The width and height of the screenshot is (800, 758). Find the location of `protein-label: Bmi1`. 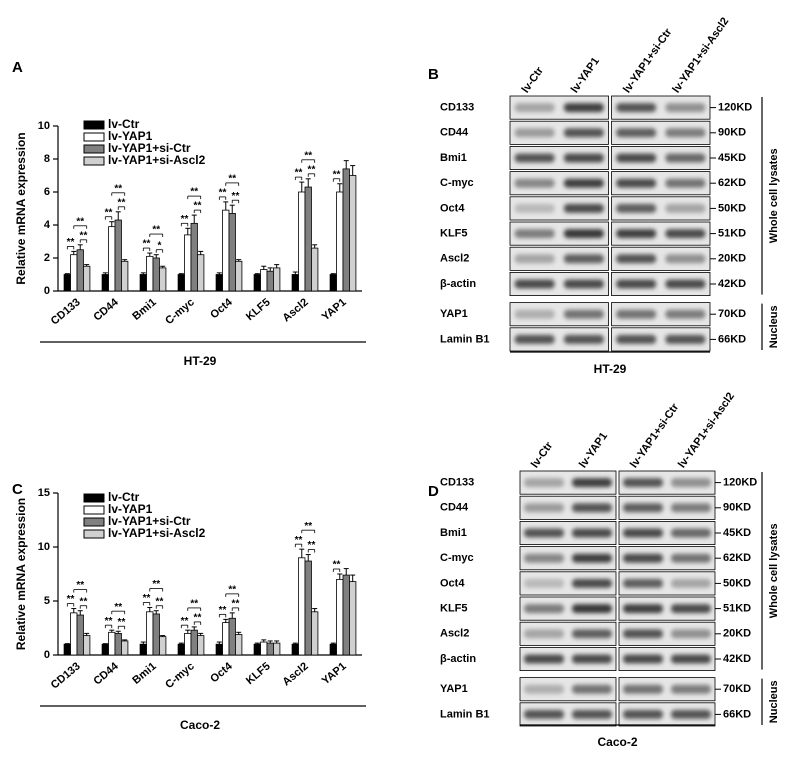

protein-label: Bmi1 is located at coordinates (453, 158).